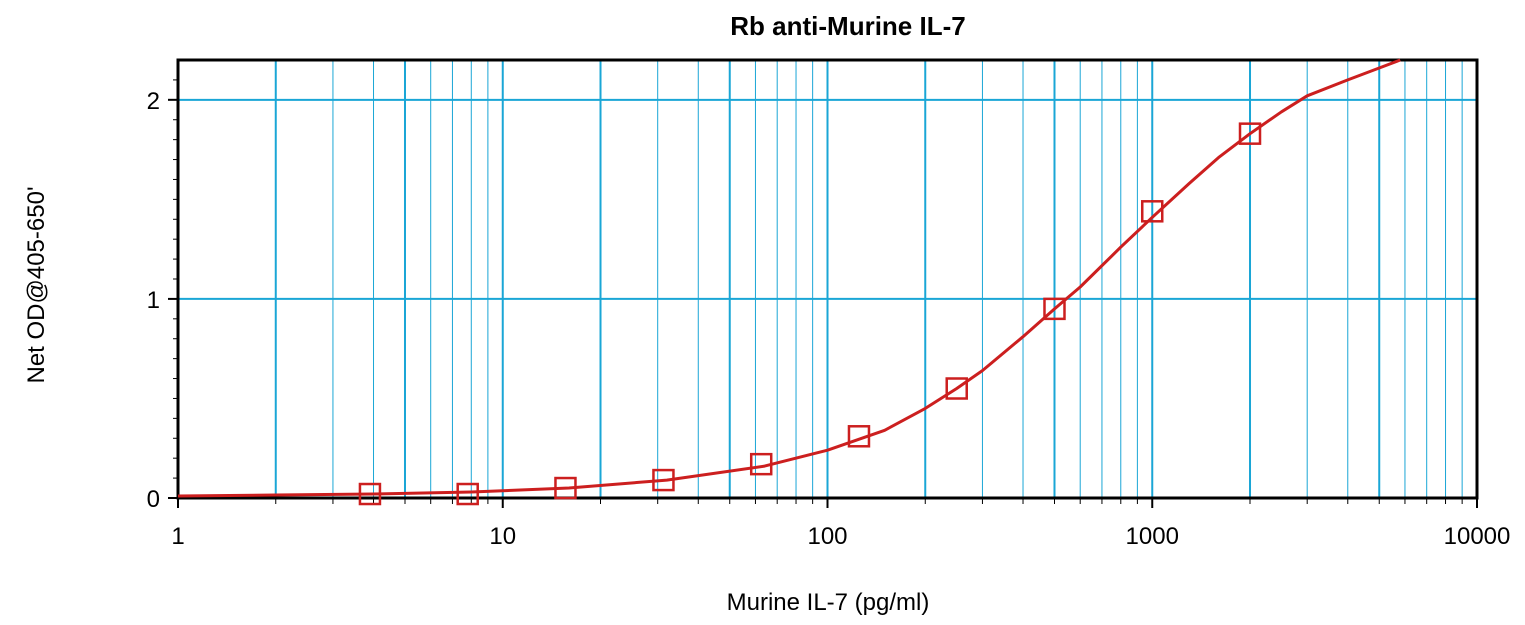 The image size is (1525, 625). I want to click on x-axis-label: Murine IL-7 (pg/ml), so click(828, 602).